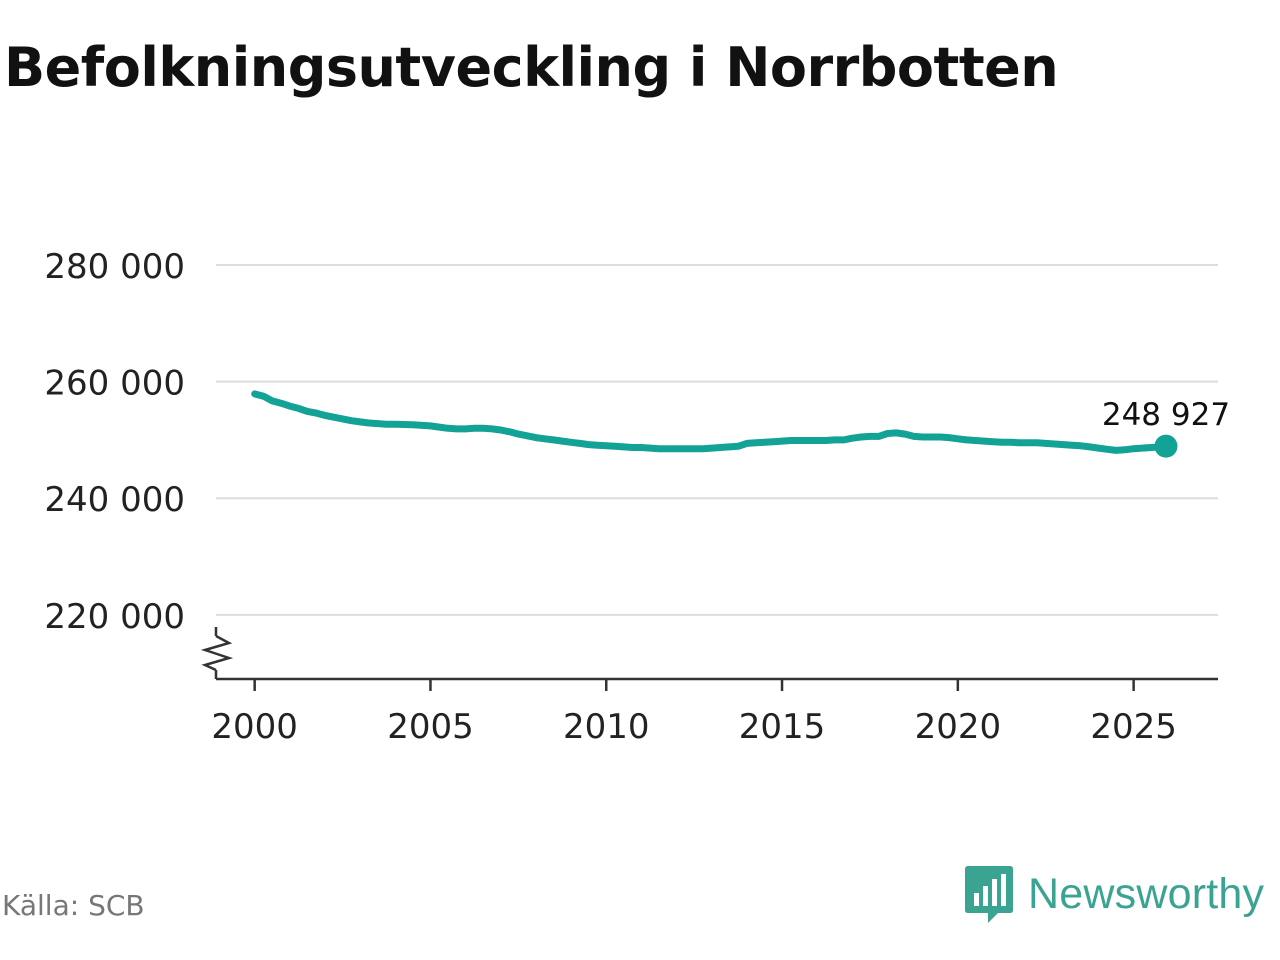 The image size is (1280, 960). What do you see at coordinates (531, 67) in the screenshot?
I see `chart-title: Befolkningsutveckling i Norrbotten` at bounding box center [531, 67].